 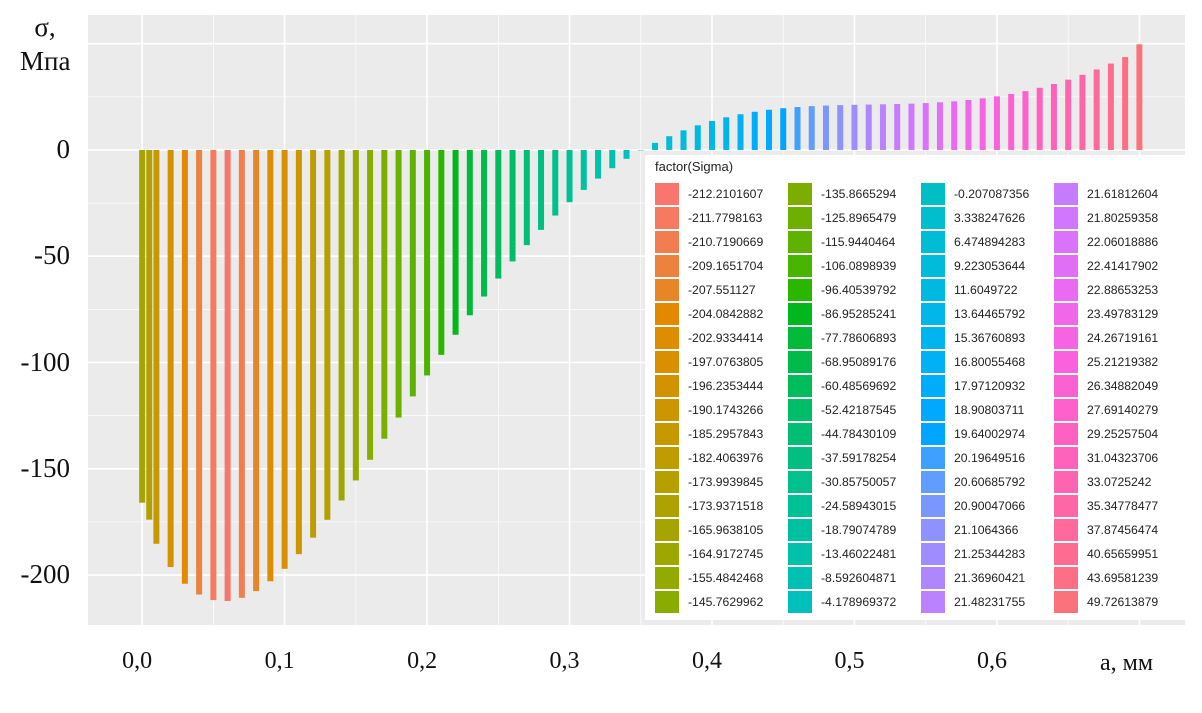 I want to click on legend-item: 27.69140279, so click(x=1120, y=410).